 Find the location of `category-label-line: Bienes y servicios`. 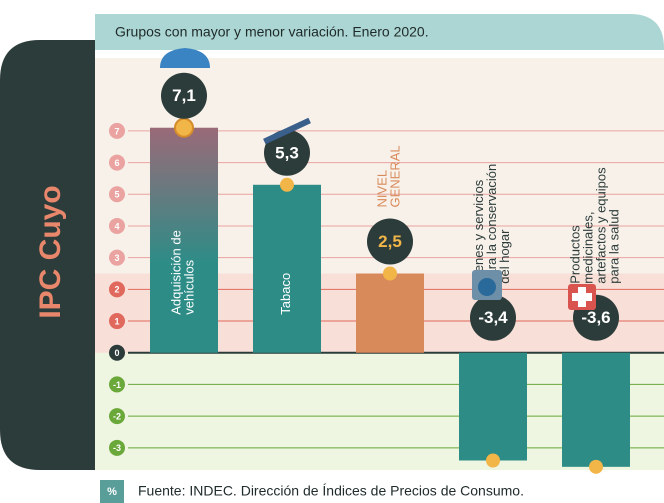

category-label-line: Bienes y servicios is located at coordinates (478, 231).